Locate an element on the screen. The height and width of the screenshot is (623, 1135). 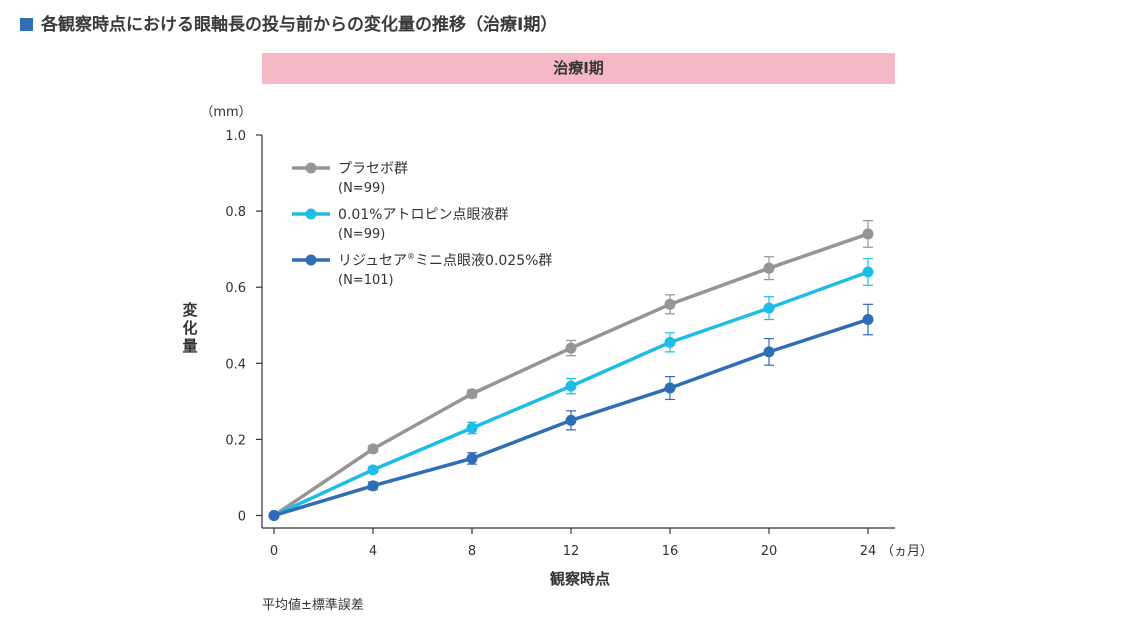
y-tick-label: 0.4 is located at coordinates (235, 364).